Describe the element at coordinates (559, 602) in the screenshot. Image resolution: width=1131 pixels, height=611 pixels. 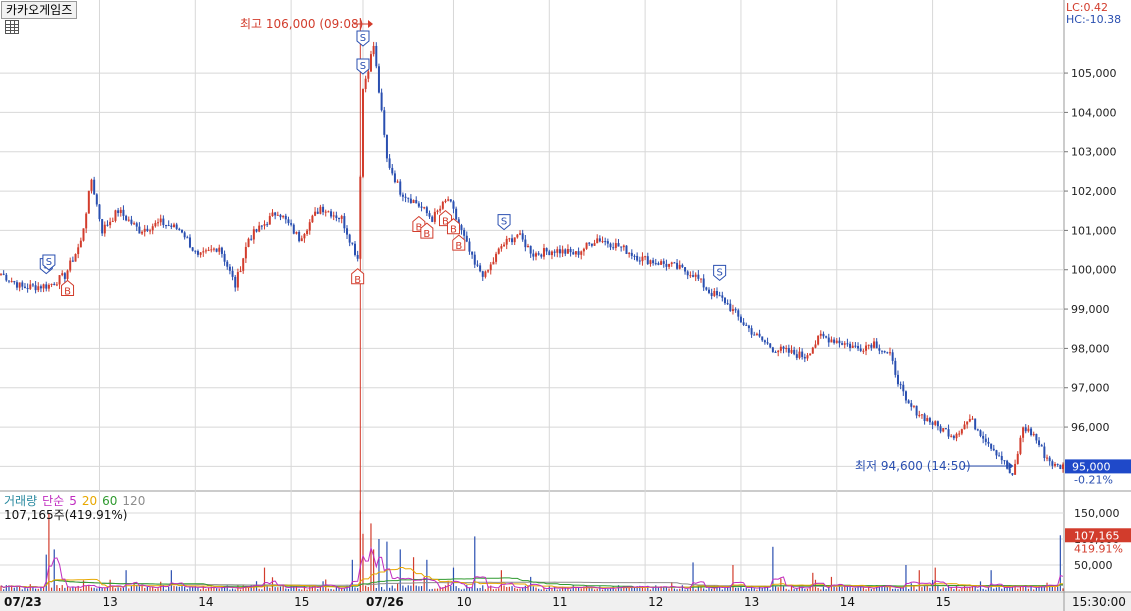
I see `x-tick-label: 11` at that location.